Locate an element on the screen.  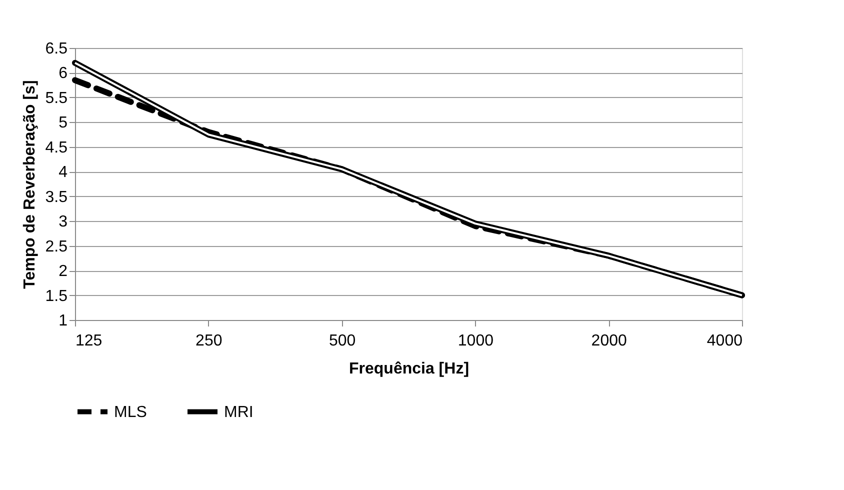
legend-label: MLS is located at coordinates (130, 412).